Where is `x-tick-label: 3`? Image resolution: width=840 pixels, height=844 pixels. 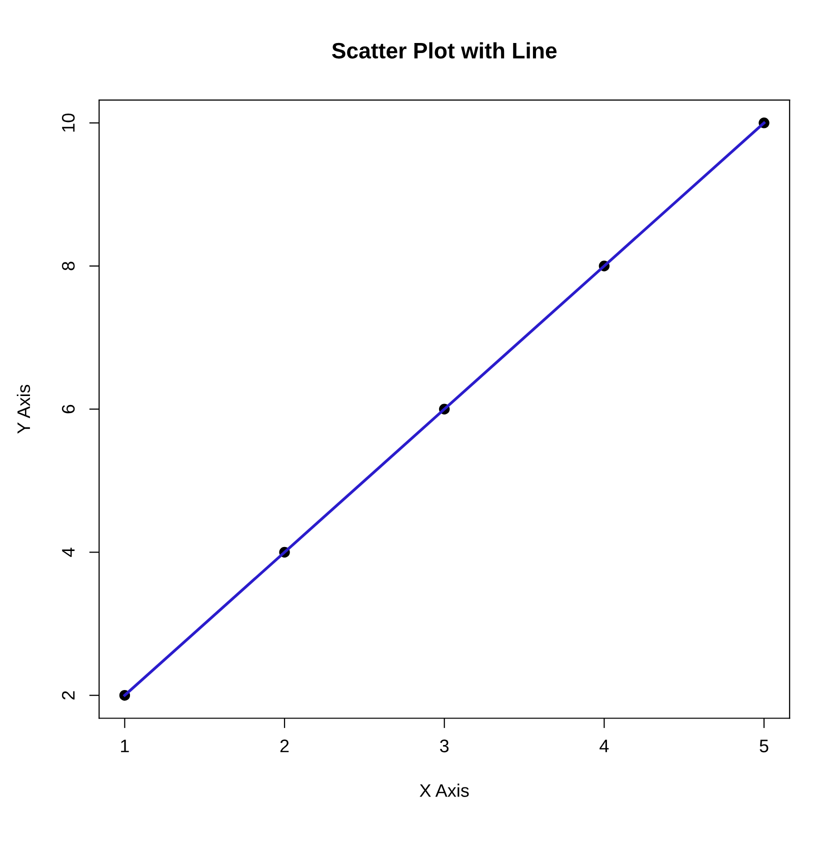 x-tick-label: 3 is located at coordinates (444, 746).